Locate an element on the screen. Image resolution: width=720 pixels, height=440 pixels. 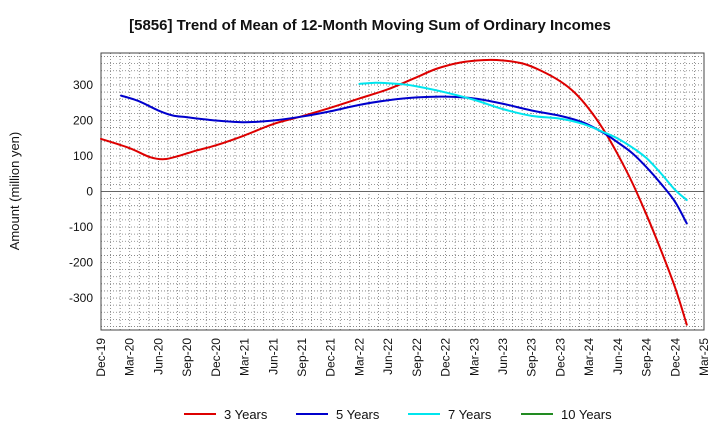
y-tick-label: 200 is located at coordinates (83, 120).